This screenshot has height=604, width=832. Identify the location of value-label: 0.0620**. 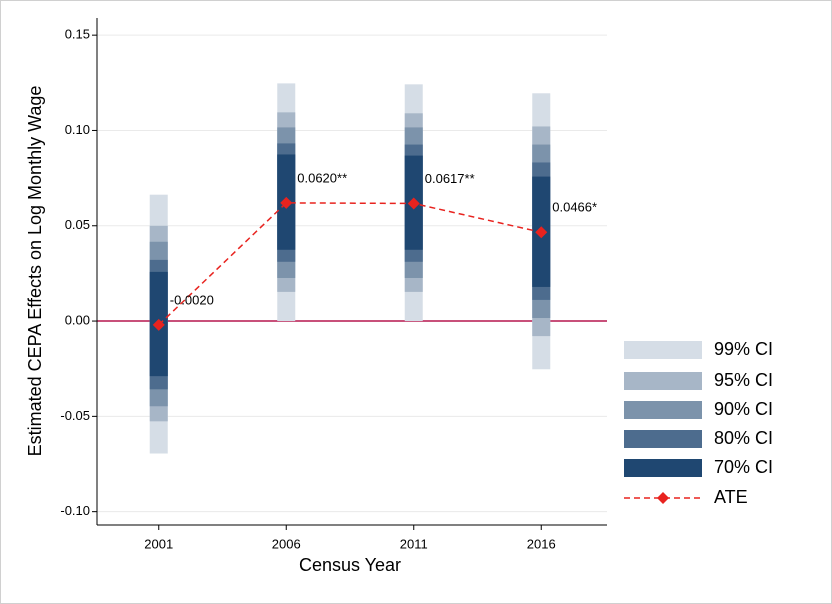
(322, 177).